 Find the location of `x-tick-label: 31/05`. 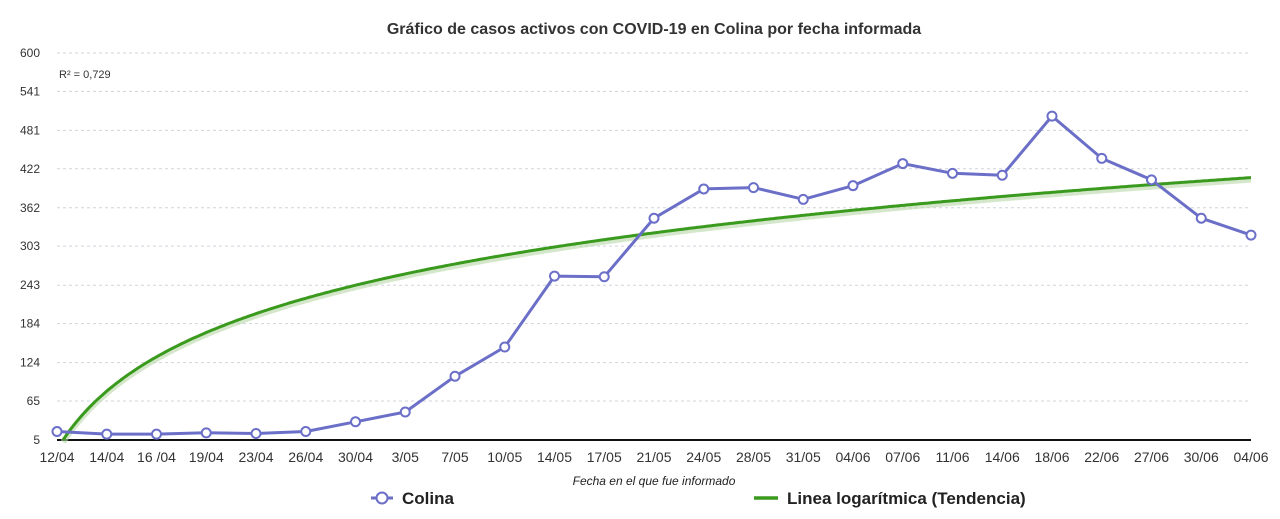

x-tick-label: 31/05 is located at coordinates (803, 457).